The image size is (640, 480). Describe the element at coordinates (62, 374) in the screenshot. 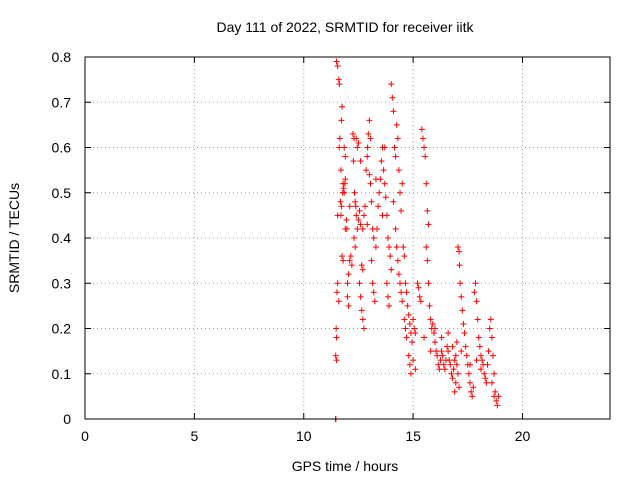

I see `y-tick-label: 0.1` at that location.